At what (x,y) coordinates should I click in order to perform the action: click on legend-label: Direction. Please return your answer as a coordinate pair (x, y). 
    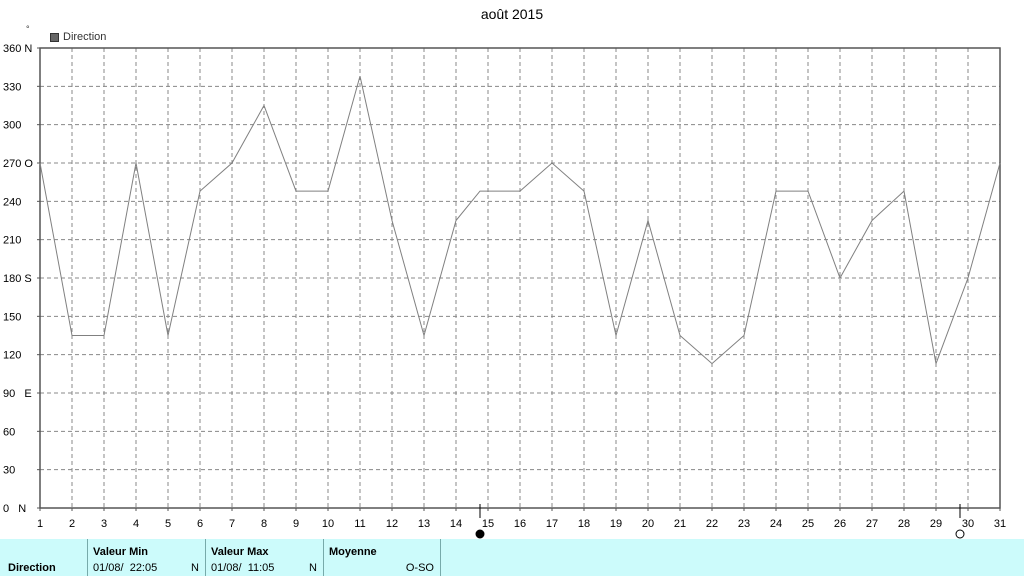
    Looking at the image, I should click on (85, 37).